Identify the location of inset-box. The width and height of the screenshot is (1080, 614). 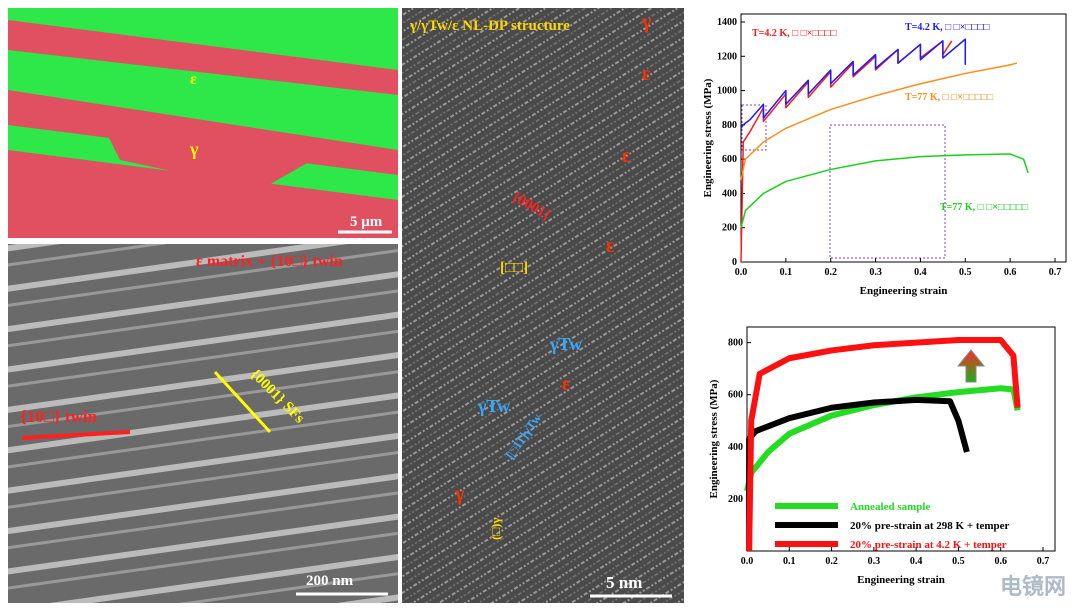
(887, 191).